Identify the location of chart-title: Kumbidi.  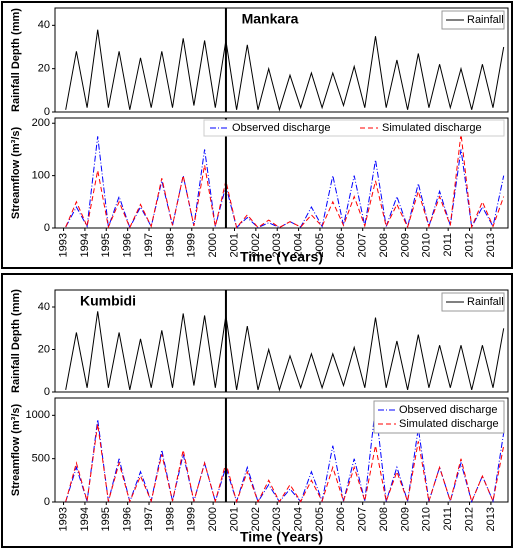
(108, 301).